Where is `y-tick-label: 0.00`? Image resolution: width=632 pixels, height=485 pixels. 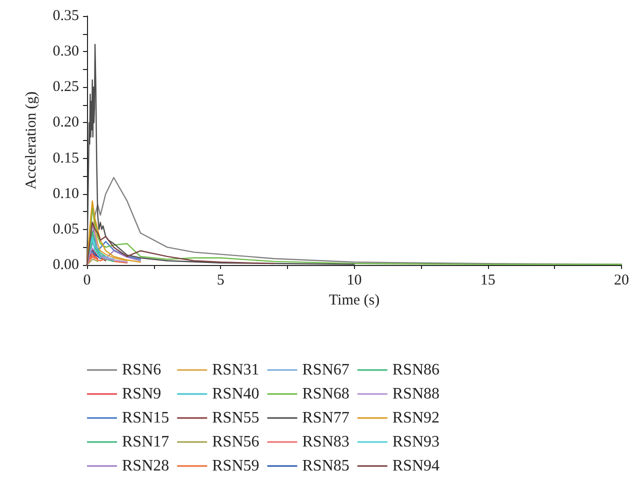
y-tick-label: 0.00 is located at coordinates (65, 265).